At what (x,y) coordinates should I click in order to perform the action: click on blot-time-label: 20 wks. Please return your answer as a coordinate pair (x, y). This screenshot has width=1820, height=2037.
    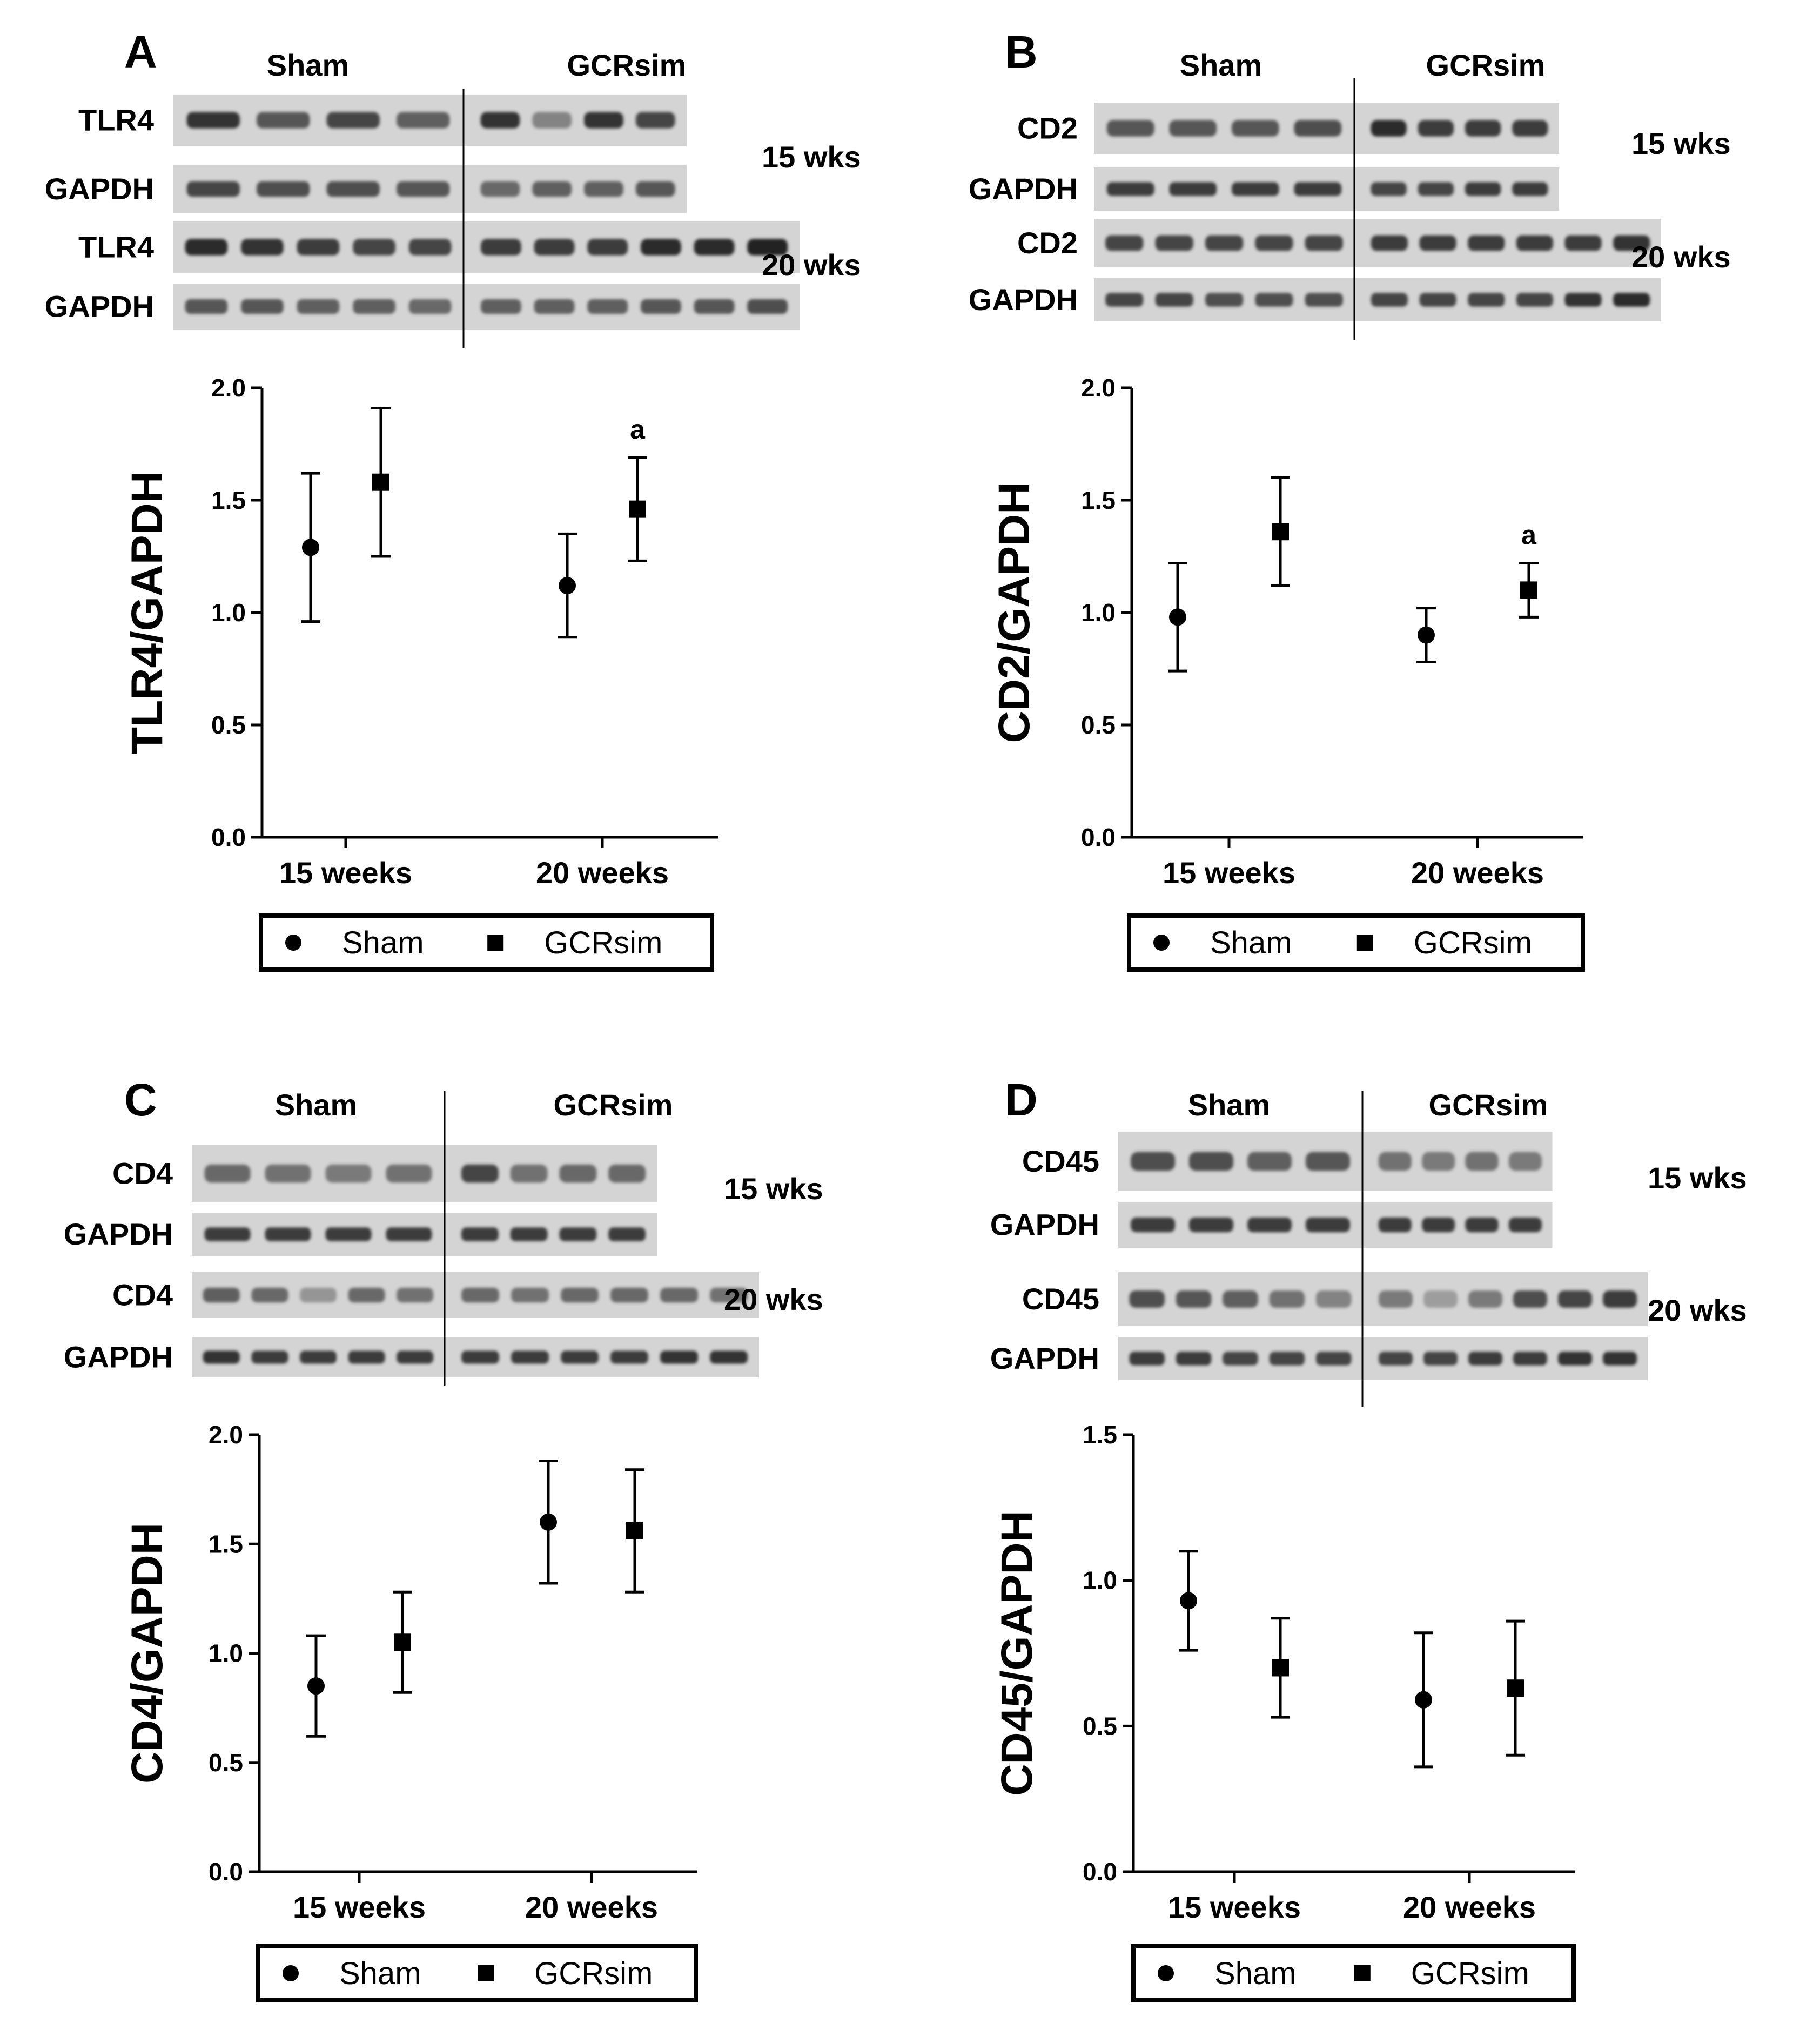
    Looking at the image, I should click on (812, 265).